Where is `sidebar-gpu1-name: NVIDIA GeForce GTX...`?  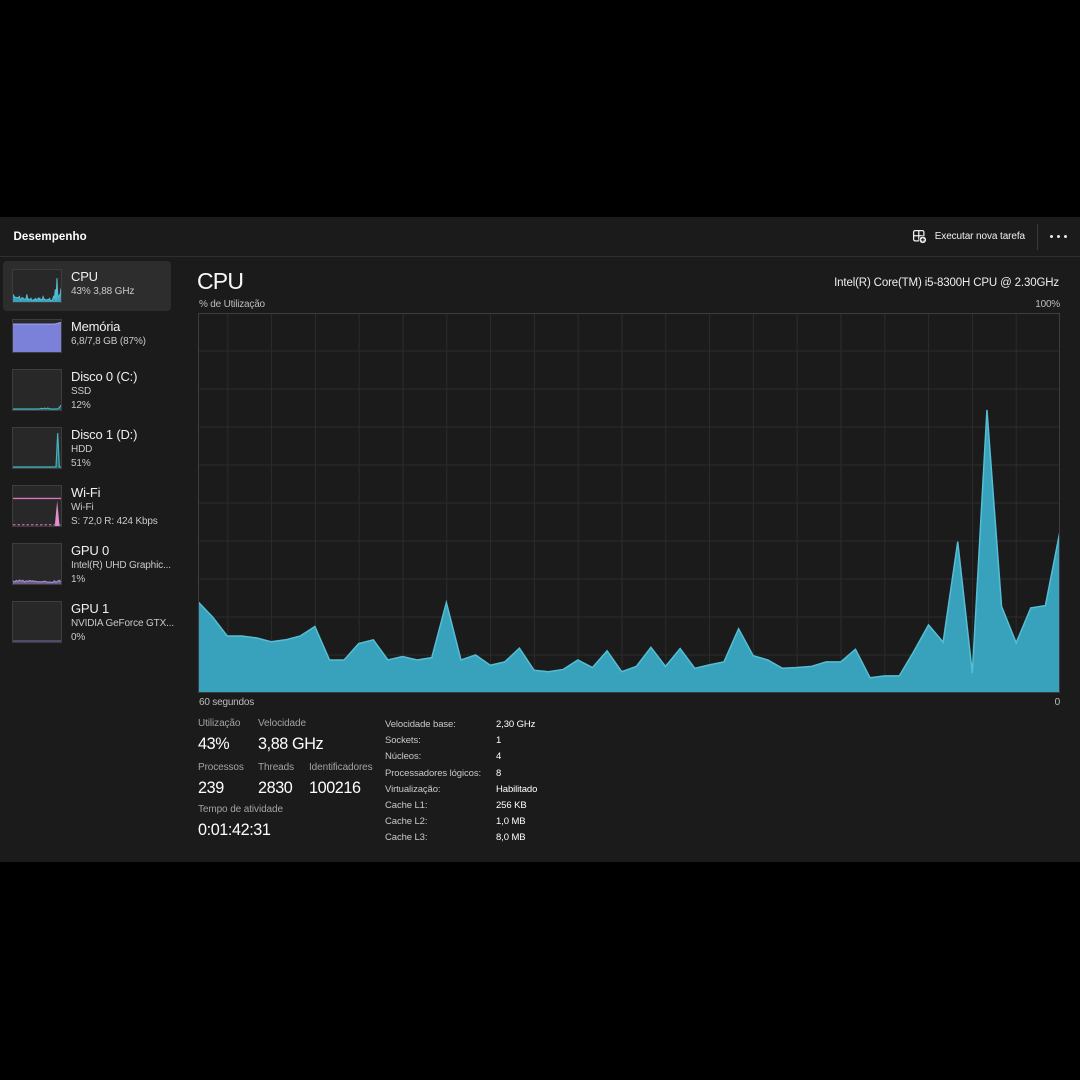
sidebar-gpu1-name: NVIDIA GeForce GTX... is located at coordinates (122, 623).